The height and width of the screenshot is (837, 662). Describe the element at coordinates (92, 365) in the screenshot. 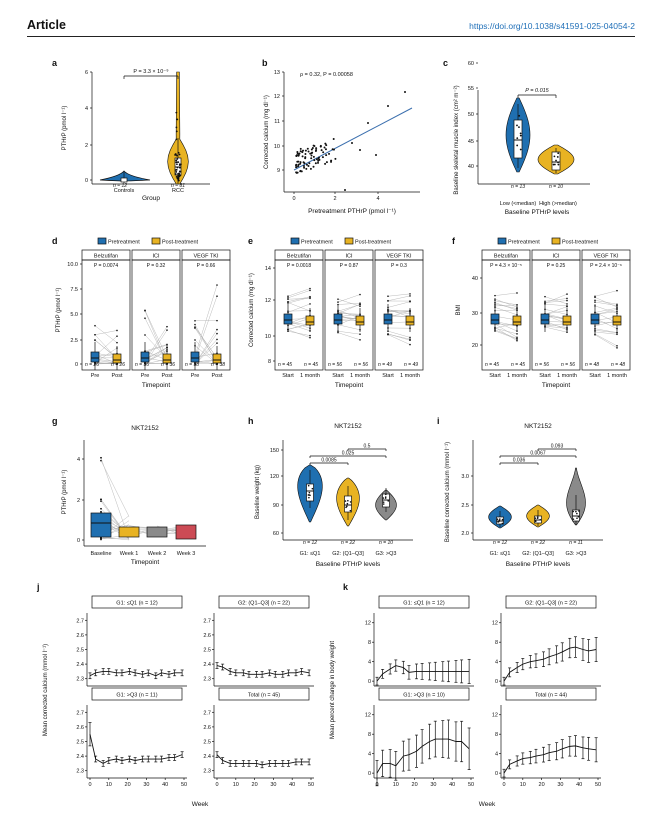

I see `label: n = 26` at that location.